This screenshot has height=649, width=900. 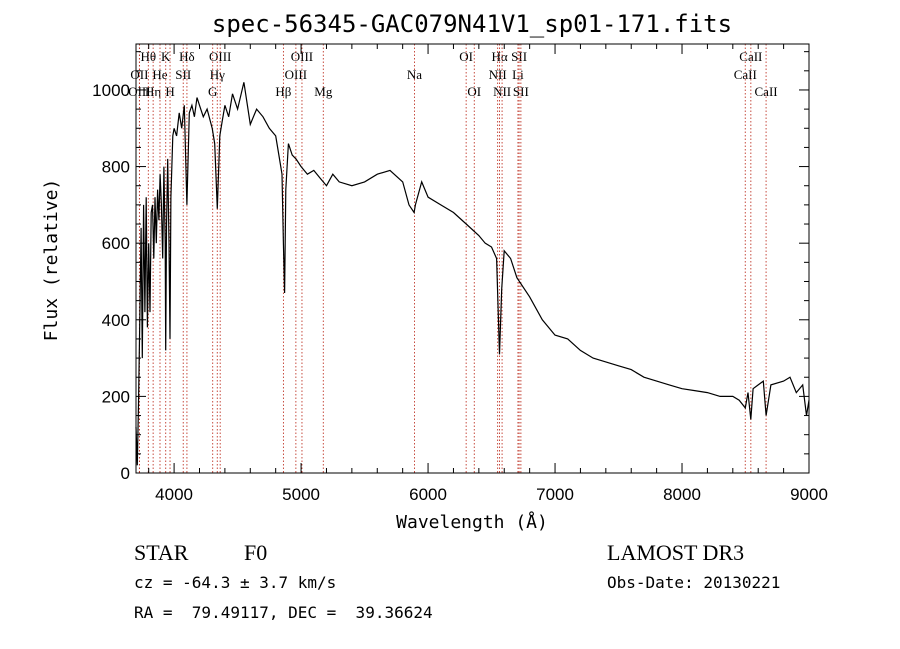 What do you see at coordinates (111, 90) in the screenshot?
I see `y-tick-label: 1000` at bounding box center [111, 90].